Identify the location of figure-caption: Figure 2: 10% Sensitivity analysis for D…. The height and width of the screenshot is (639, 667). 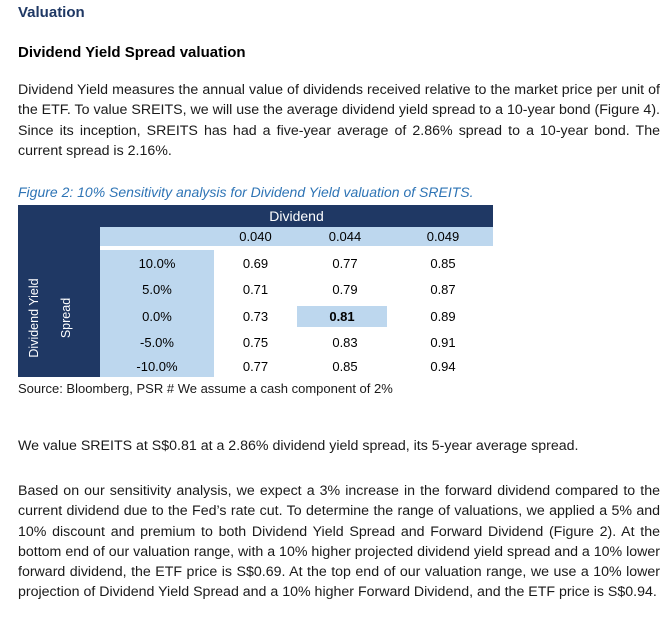
(246, 192).